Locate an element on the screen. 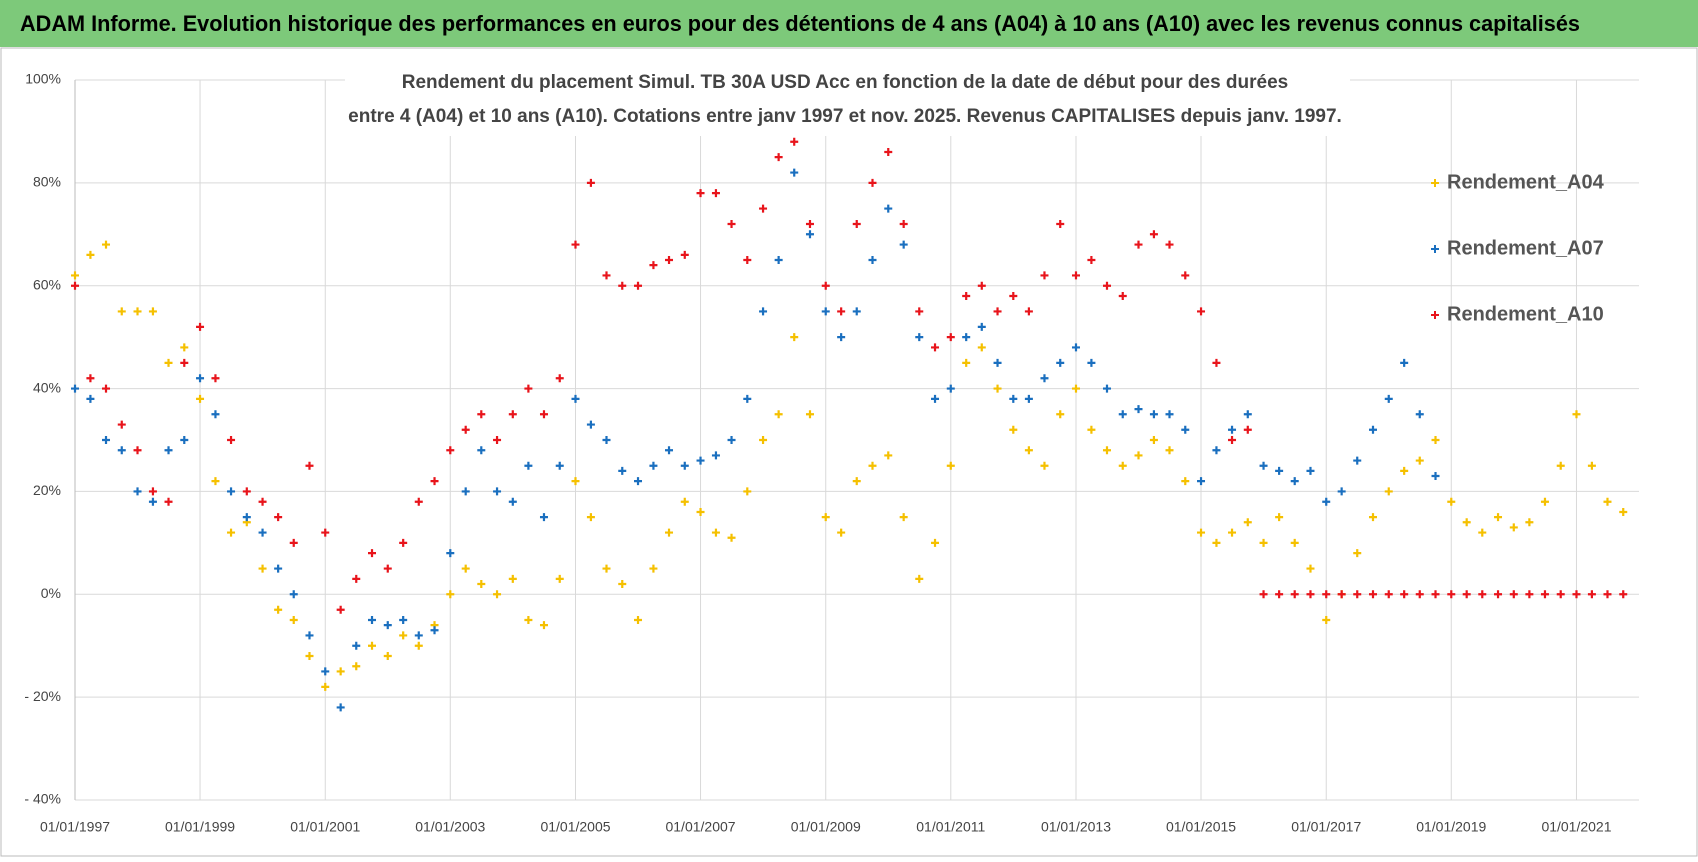 This screenshot has height=862, width=1698. legend-label: Rendement_A10 is located at coordinates (1525, 314).